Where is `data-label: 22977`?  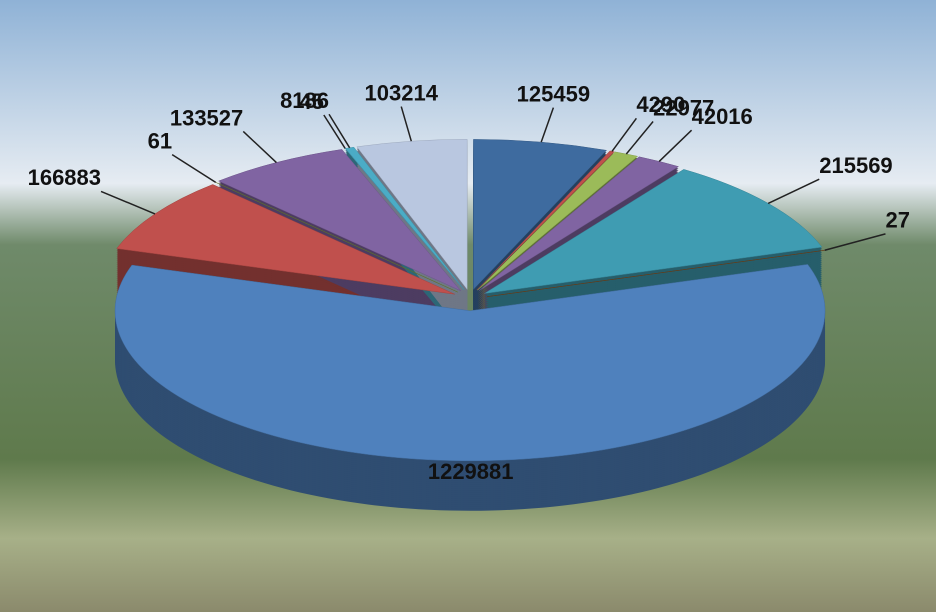 data-label: 22977 is located at coordinates (683, 107).